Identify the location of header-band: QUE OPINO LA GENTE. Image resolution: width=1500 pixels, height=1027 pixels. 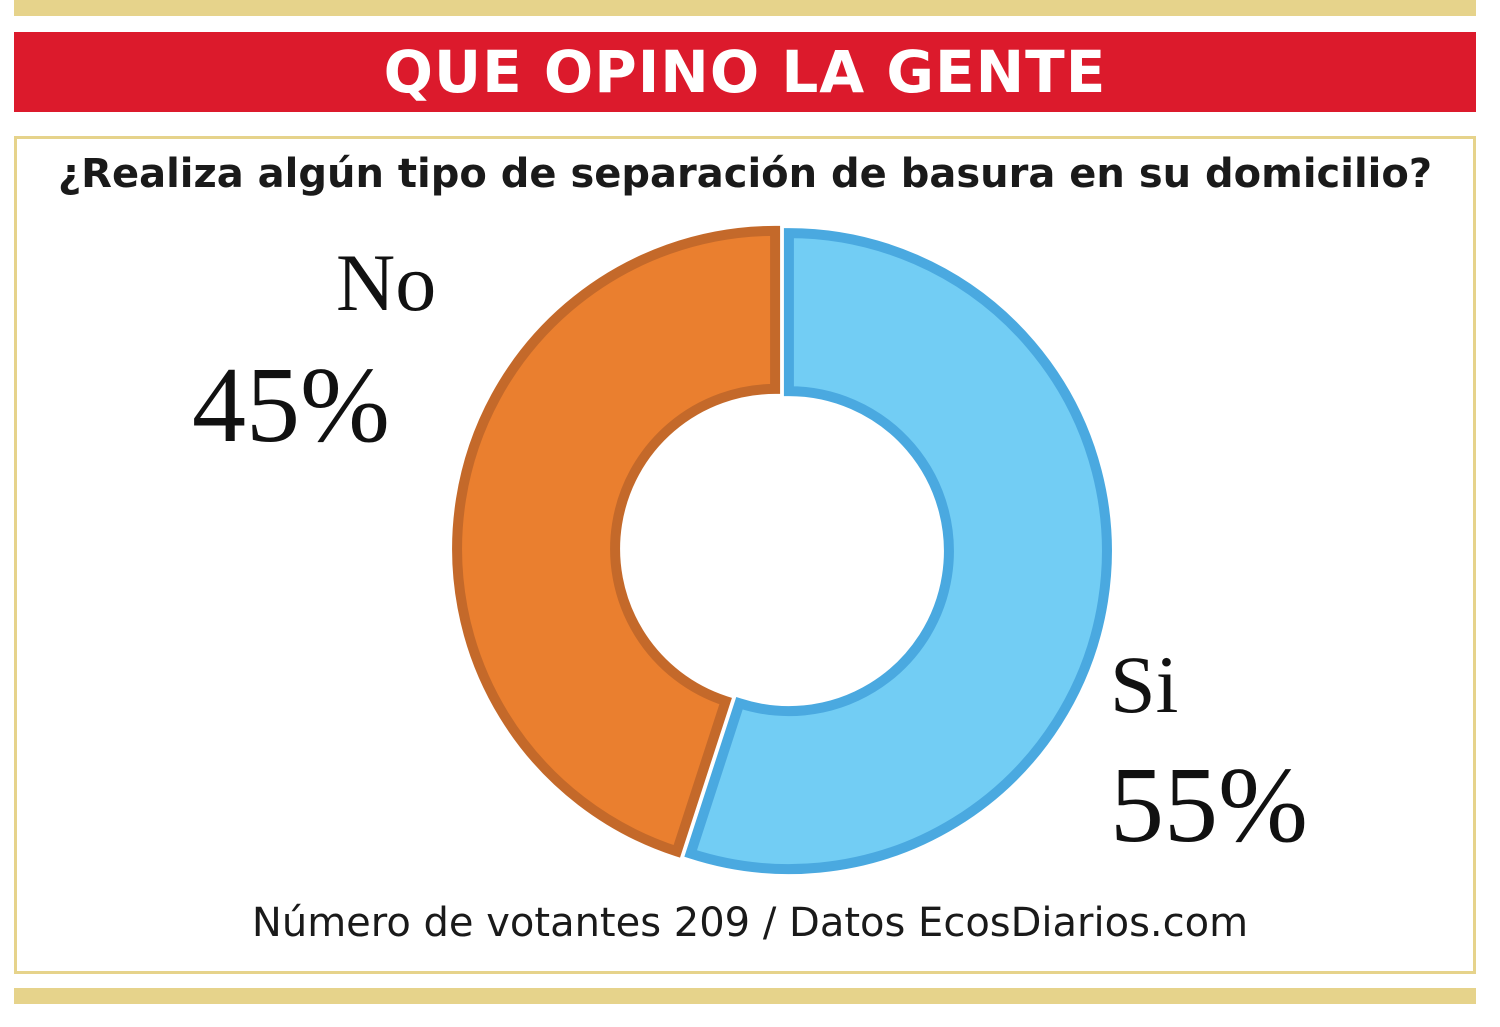
(745, 72).